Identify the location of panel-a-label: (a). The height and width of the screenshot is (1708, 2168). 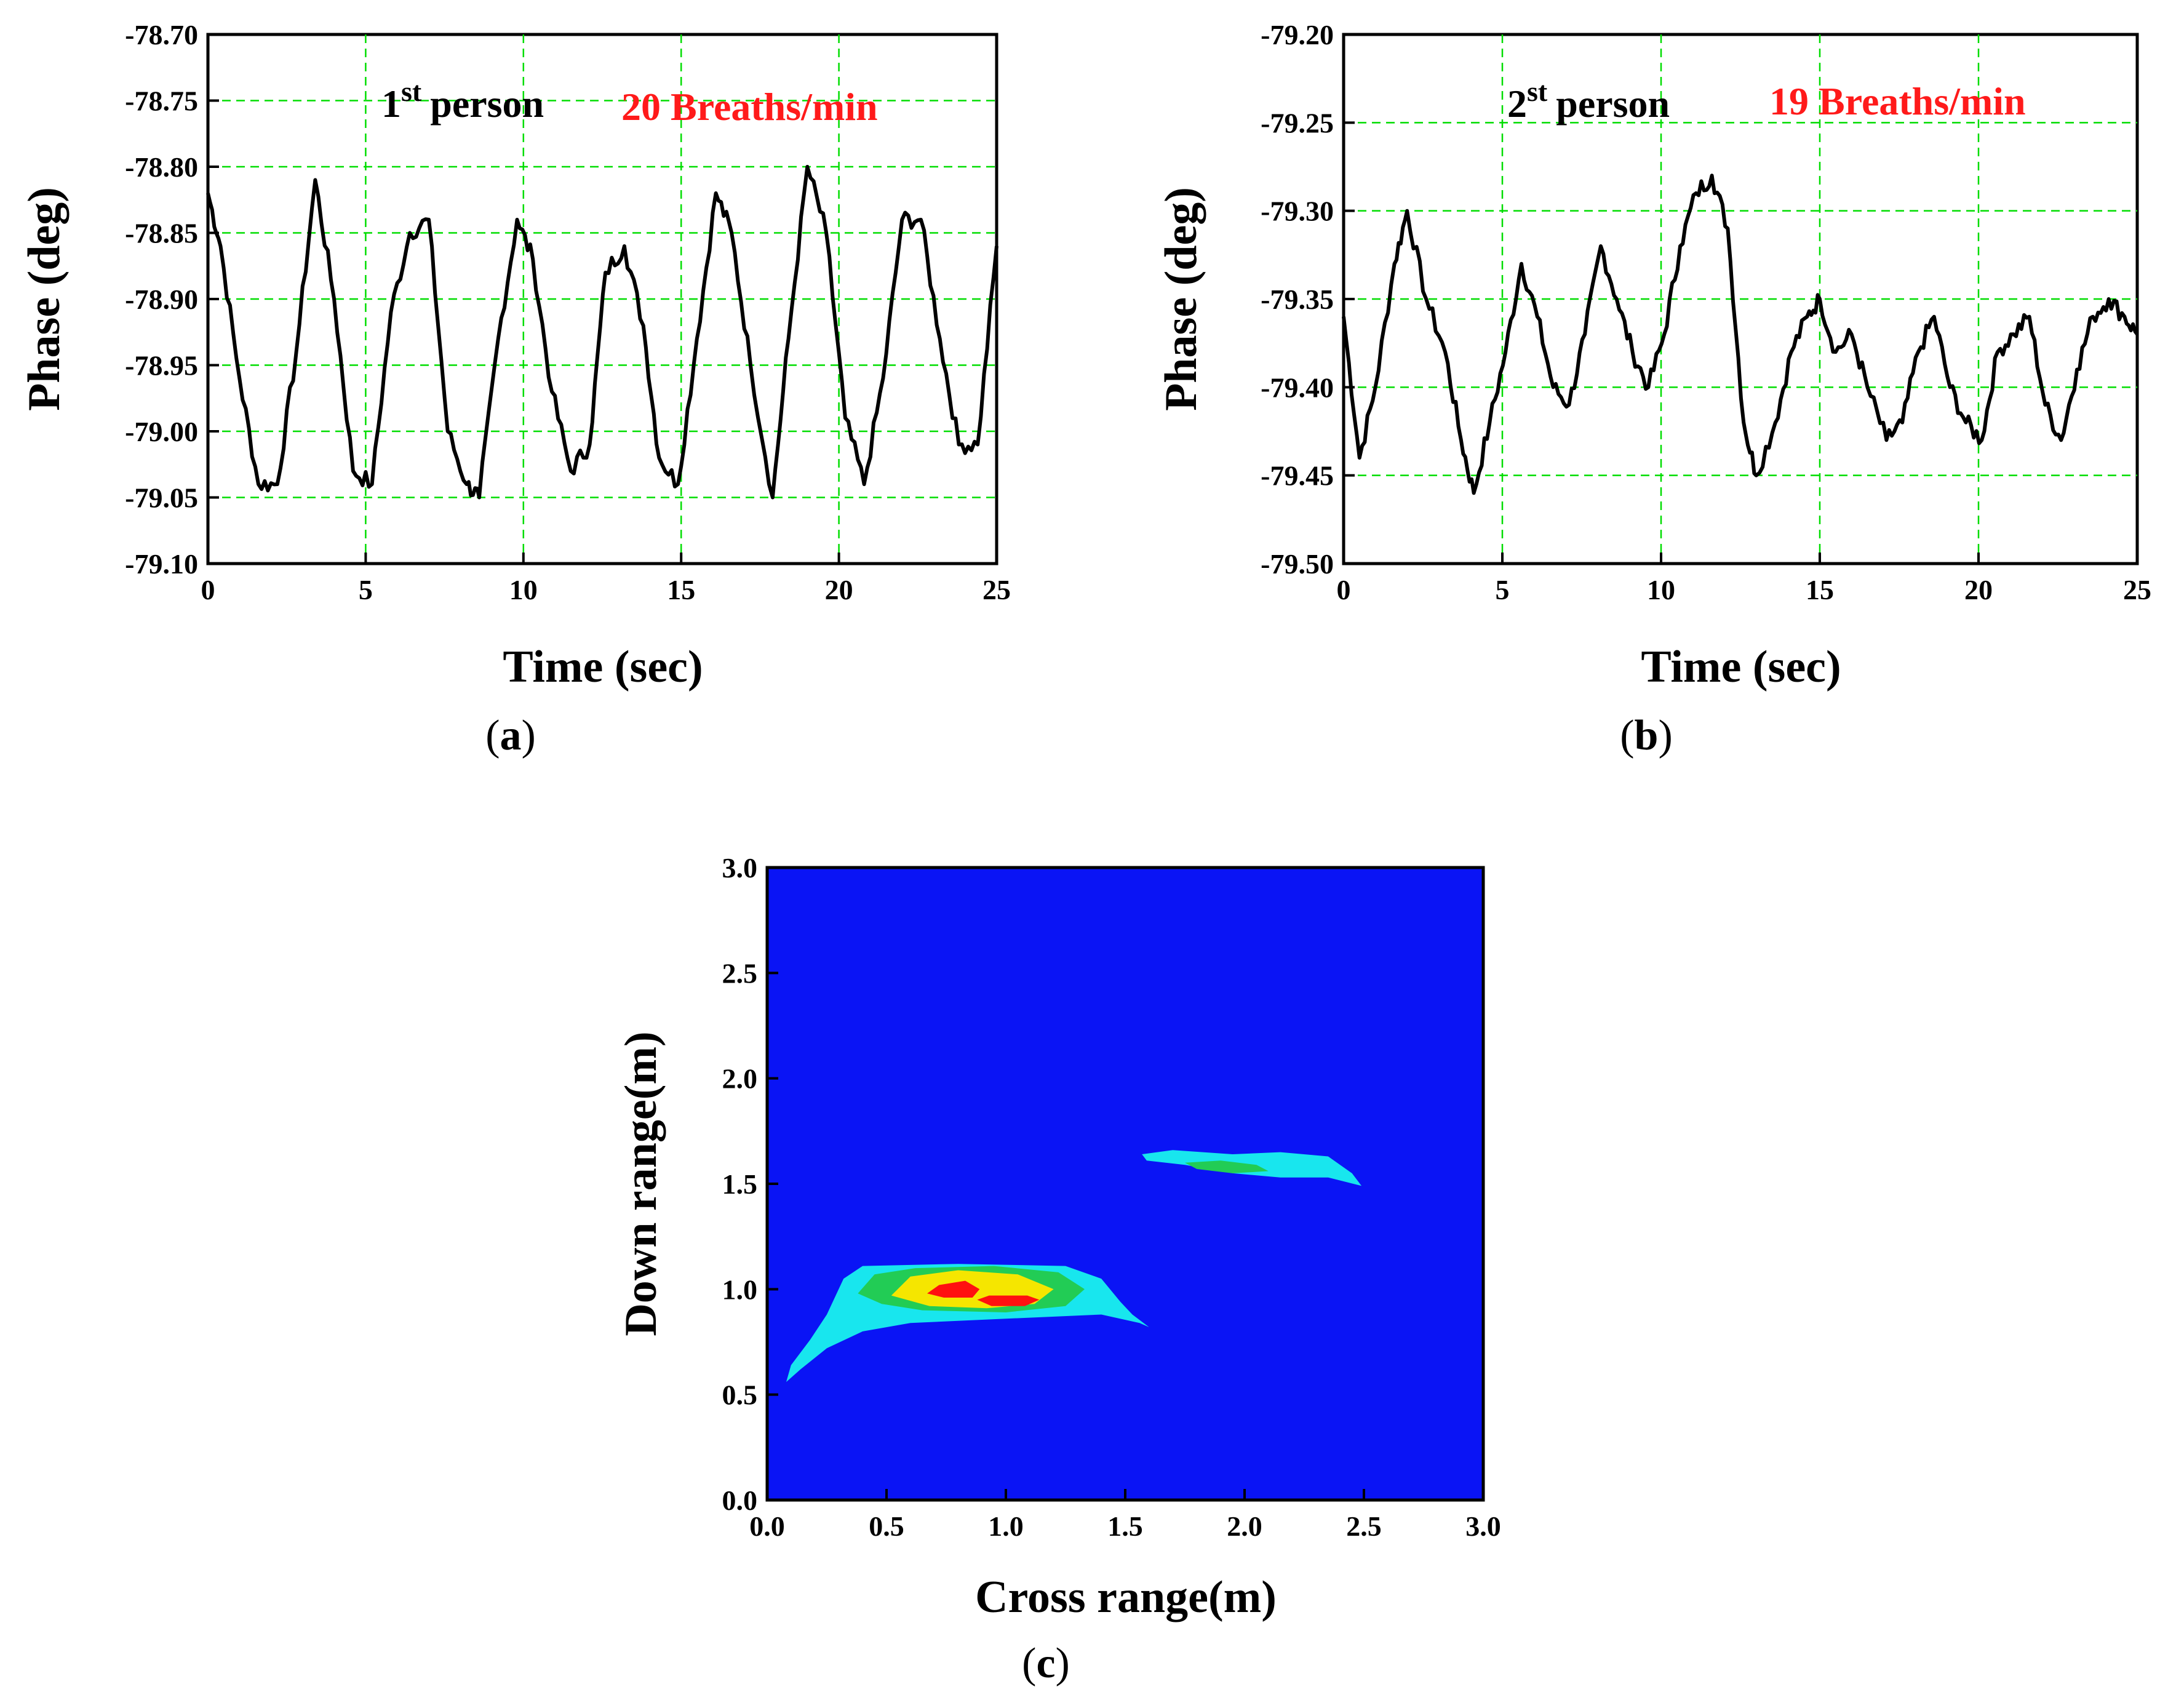
(511, 736).